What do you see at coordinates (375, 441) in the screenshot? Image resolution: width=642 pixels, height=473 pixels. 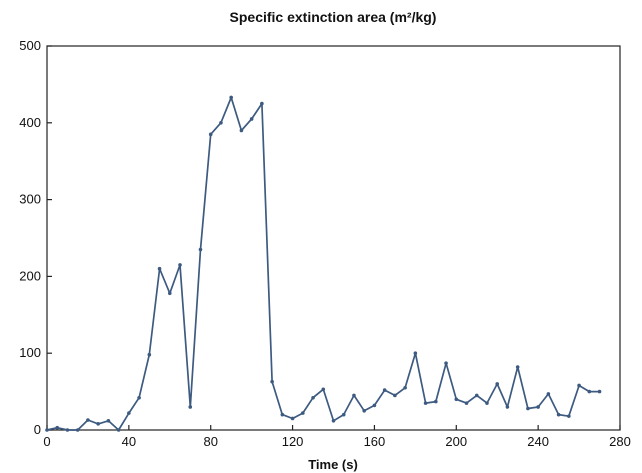 I see `x-tick-label: 160` at bounding box center [375, 441].